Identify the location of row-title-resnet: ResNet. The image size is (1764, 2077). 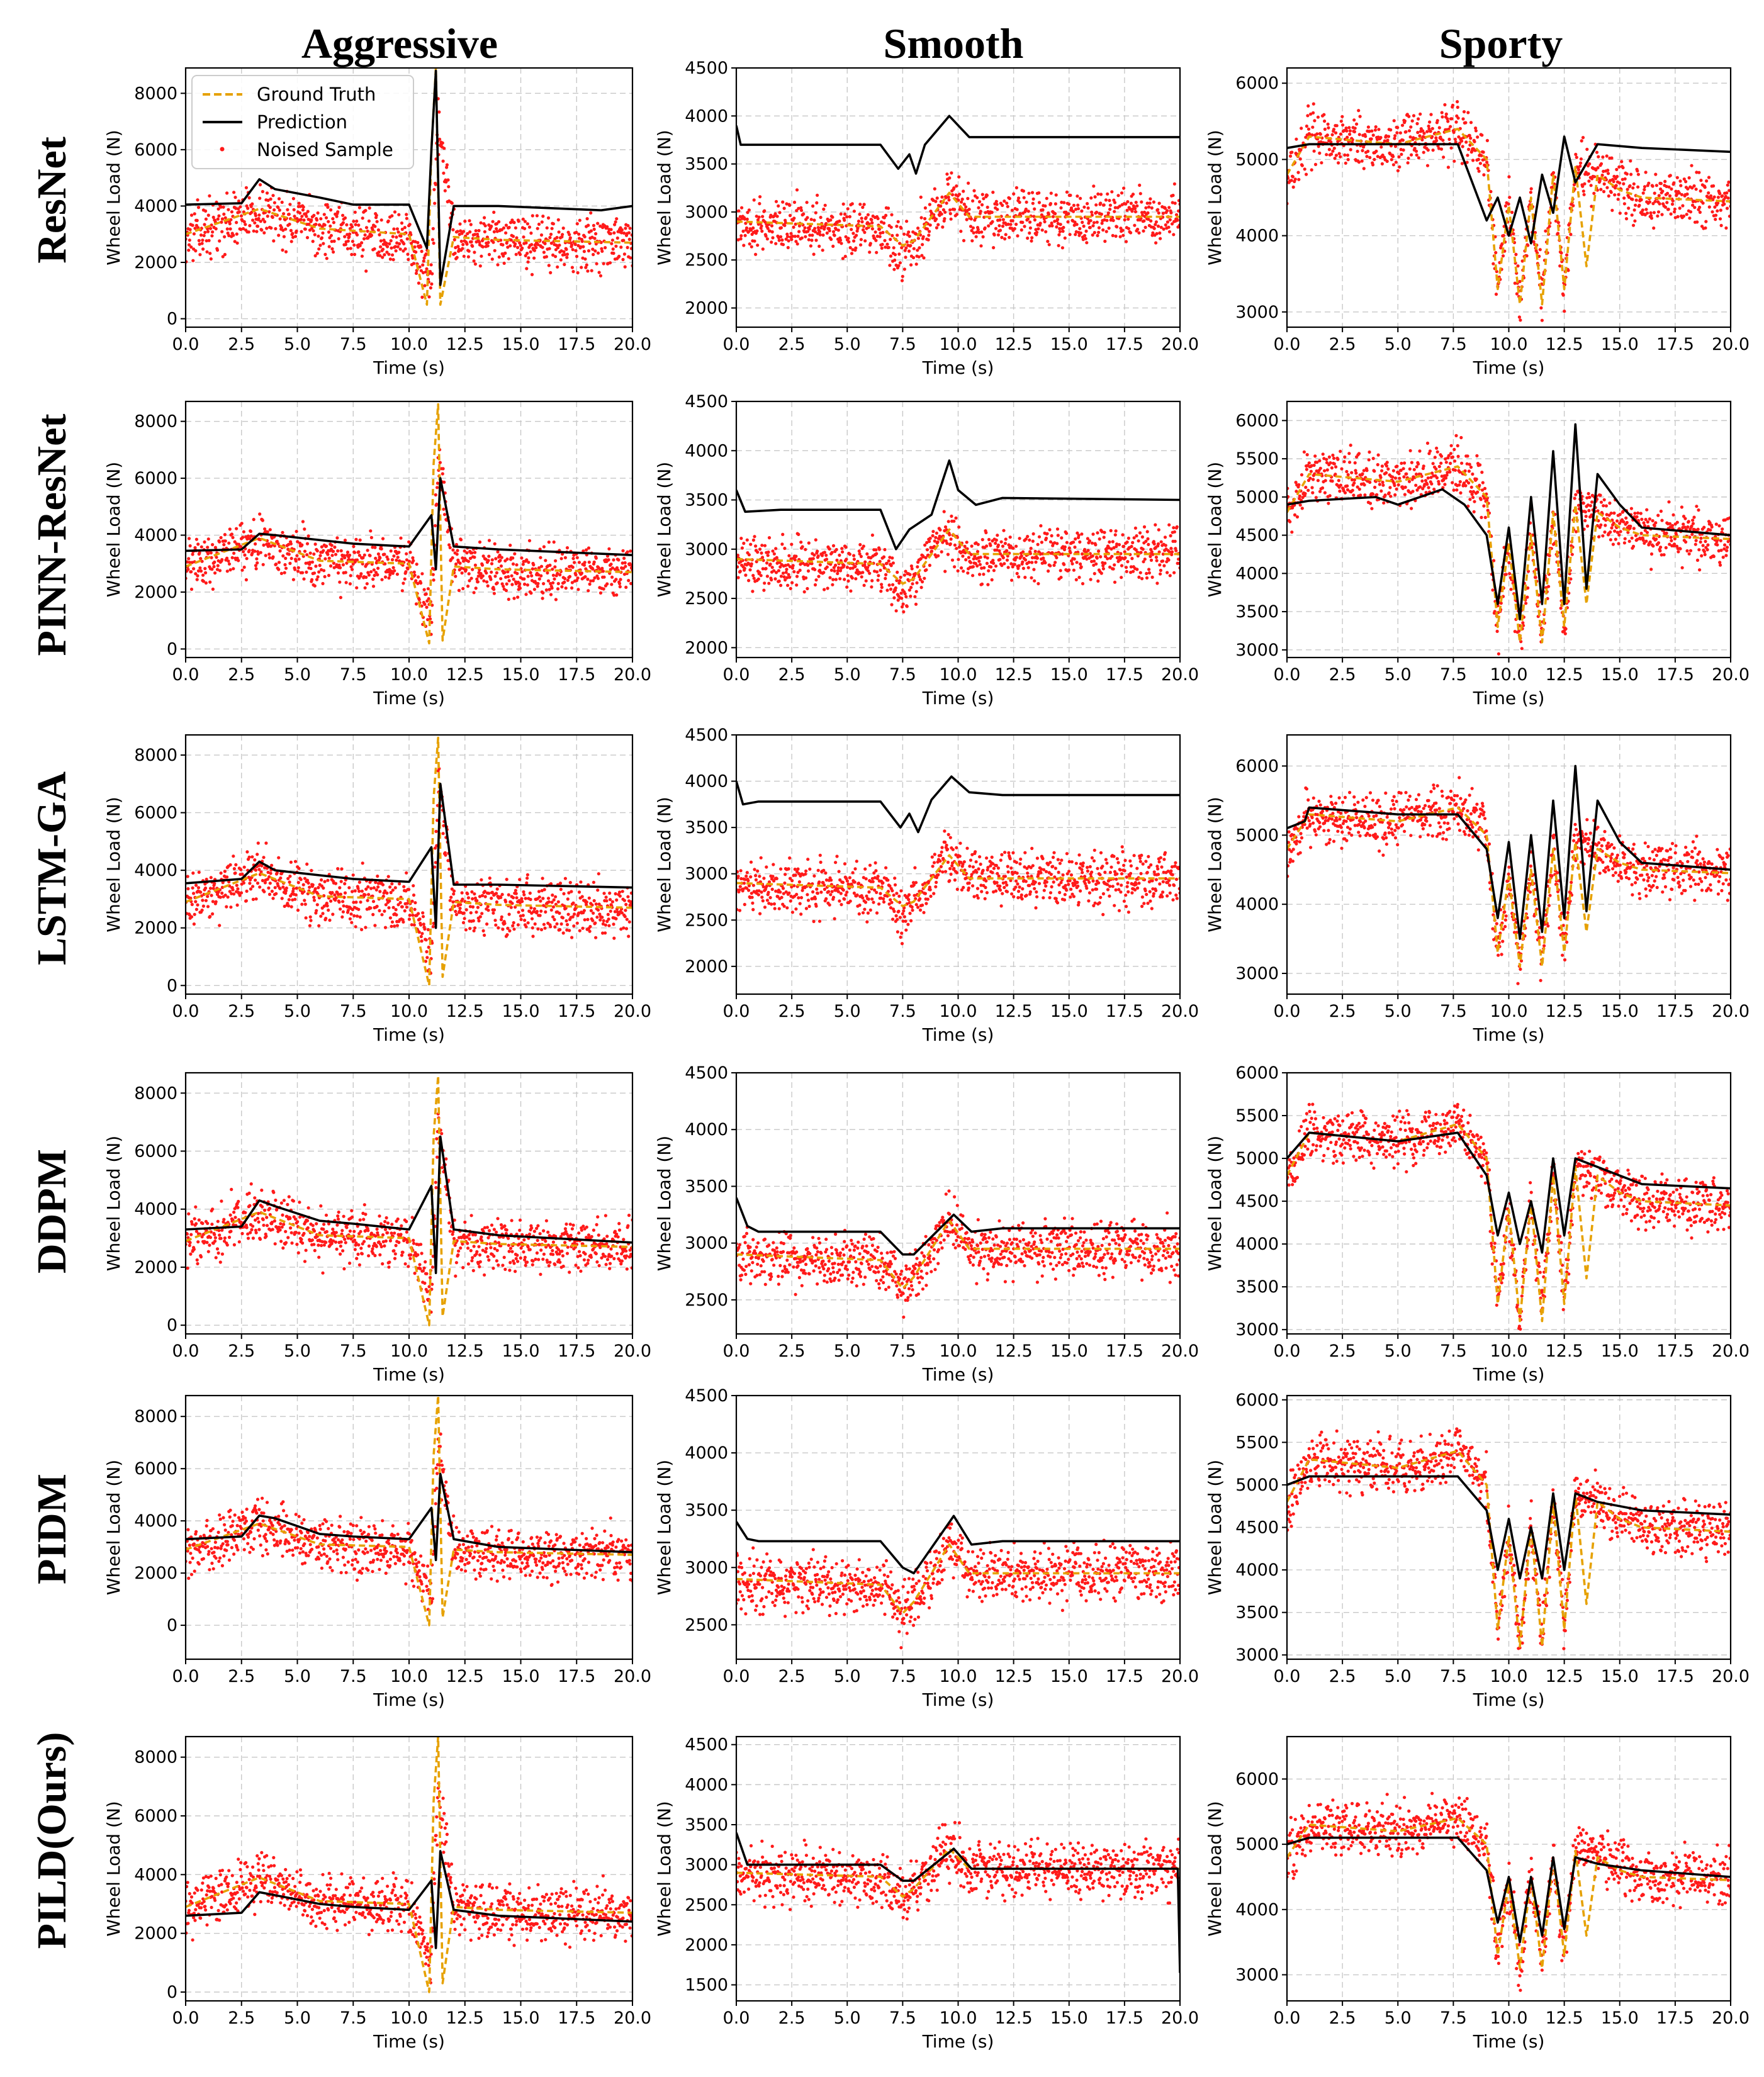
(52, 201).